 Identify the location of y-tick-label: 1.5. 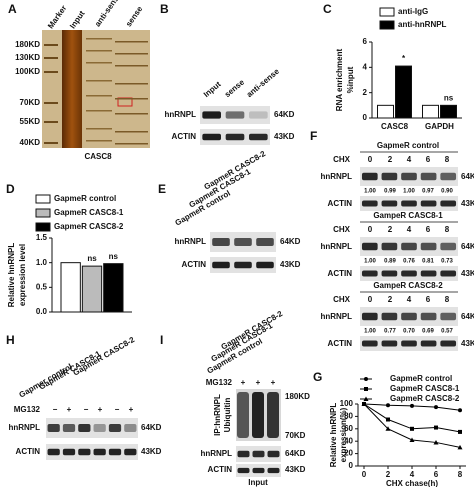
(42, 237).